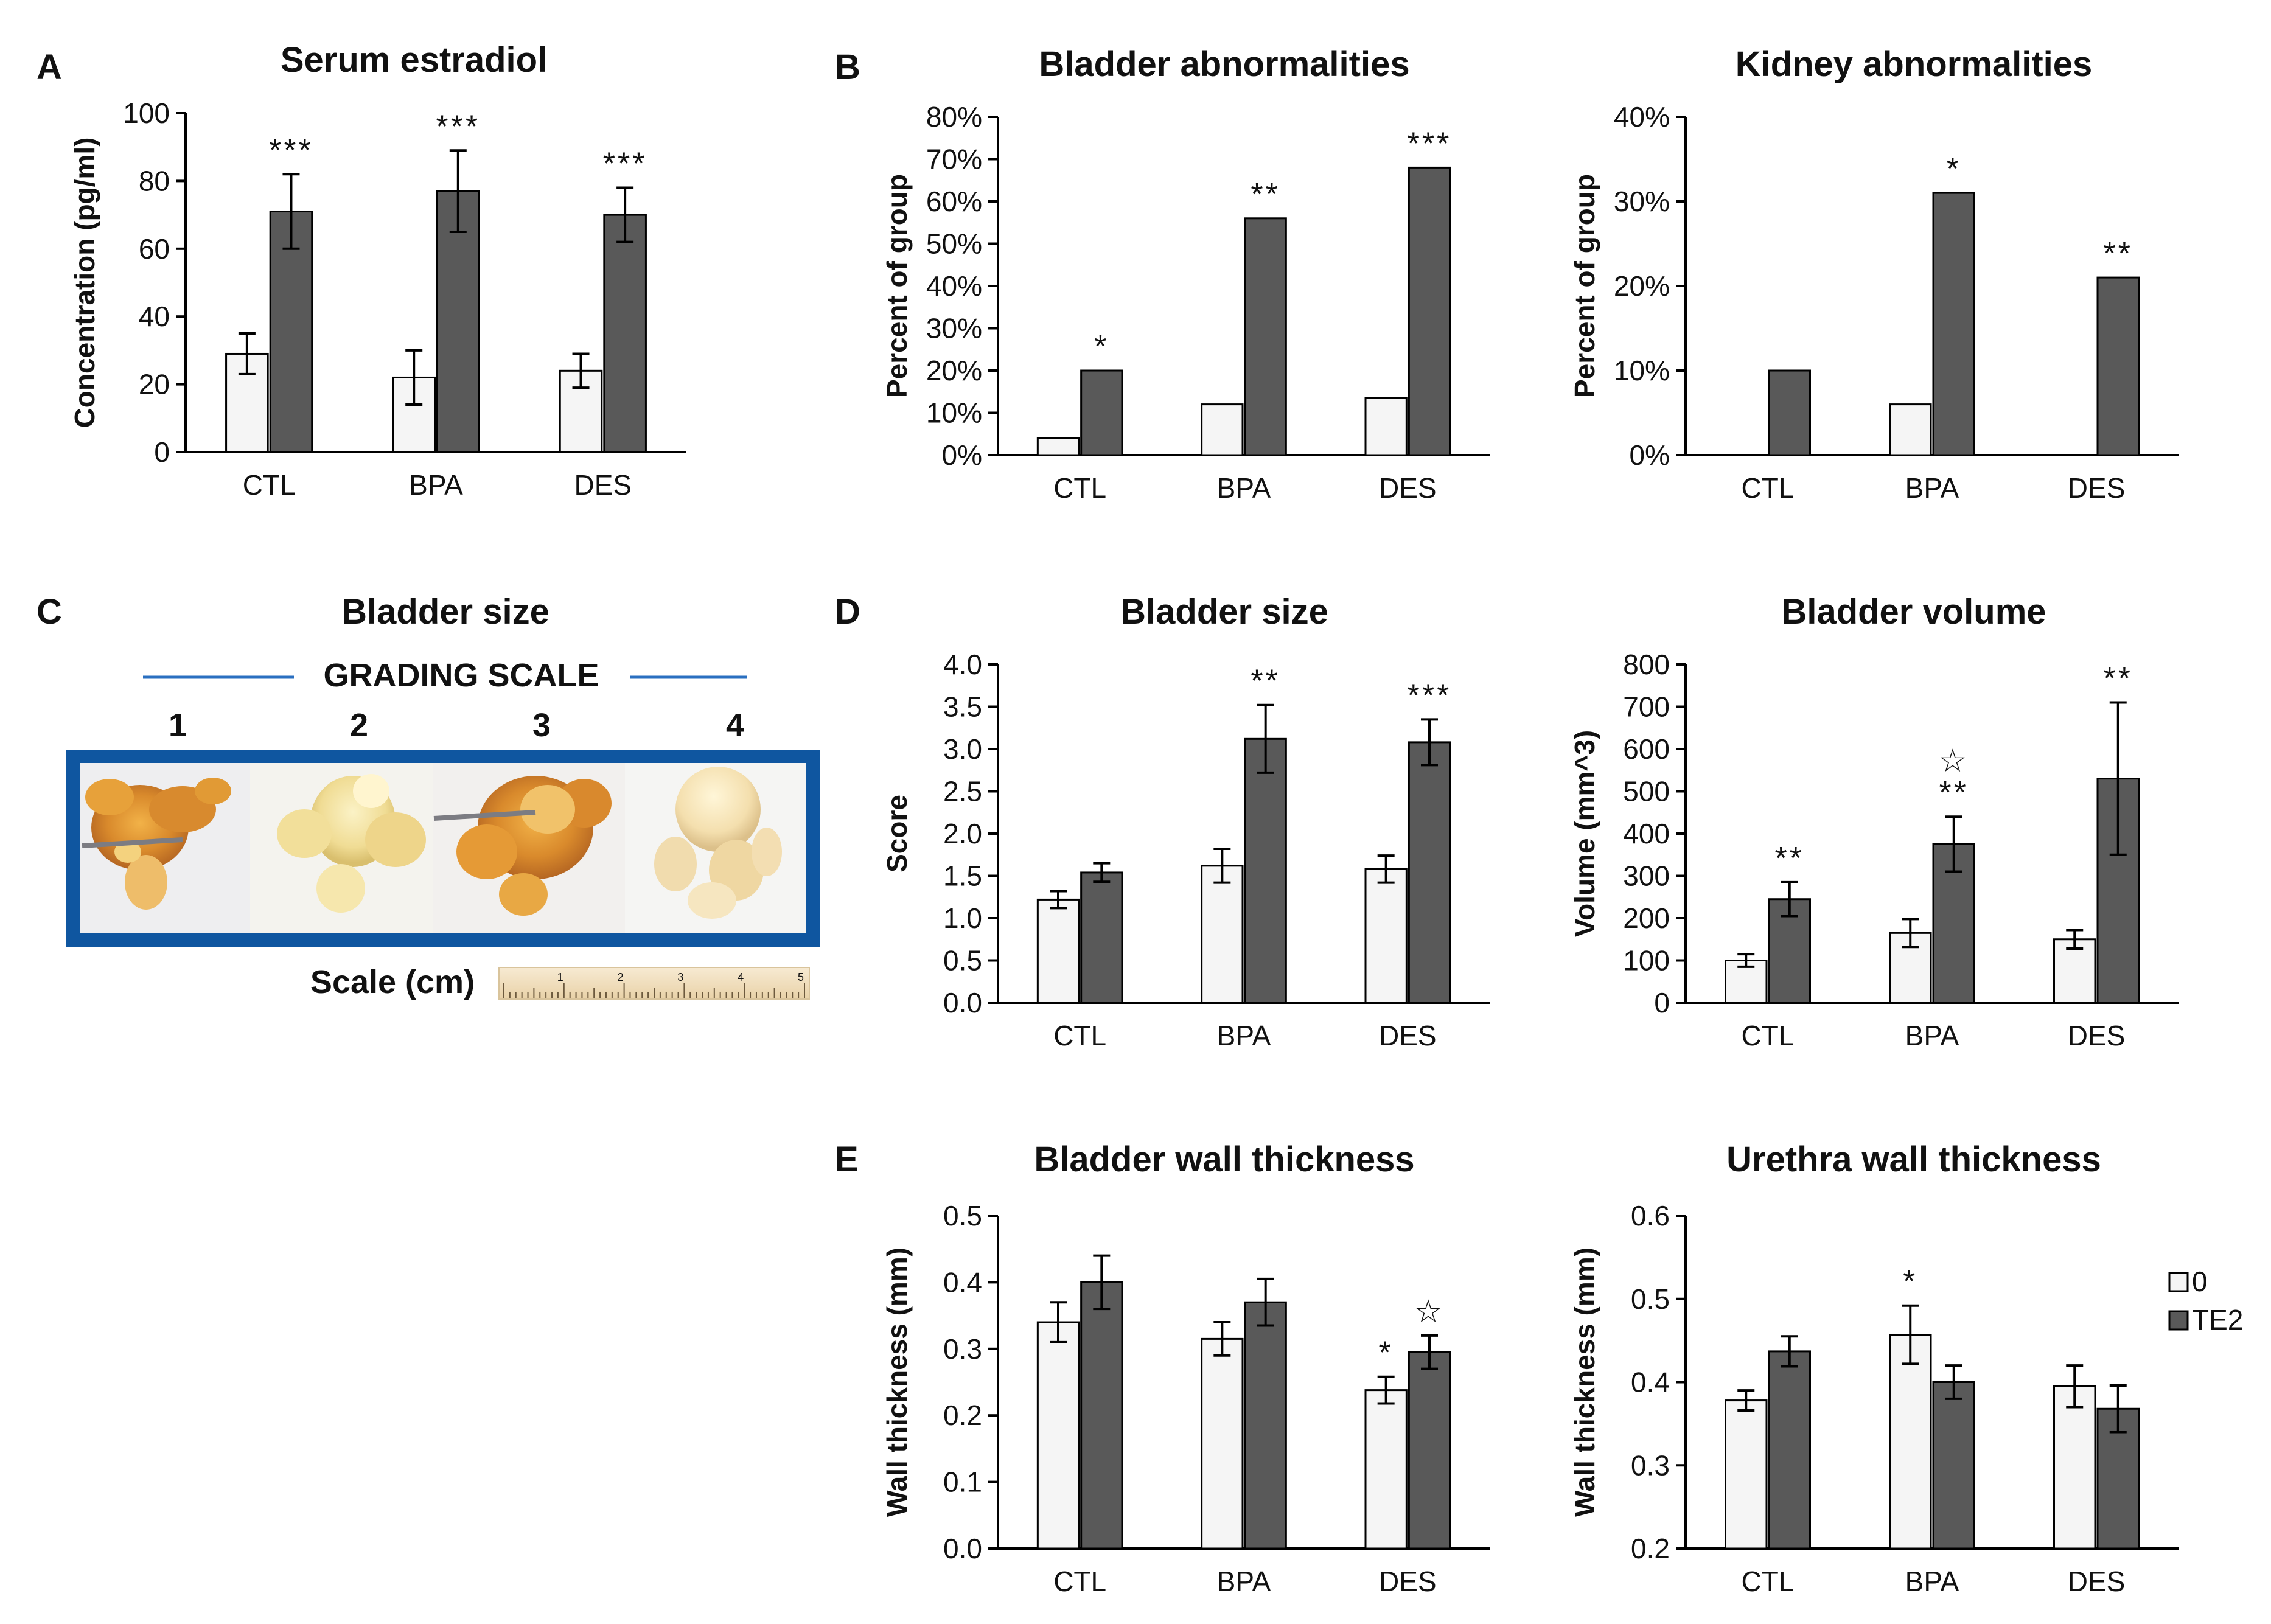  Describe the element at coordinates (962, 749) in the screenshot. I see `y-tick-label: 3.0` at that location.